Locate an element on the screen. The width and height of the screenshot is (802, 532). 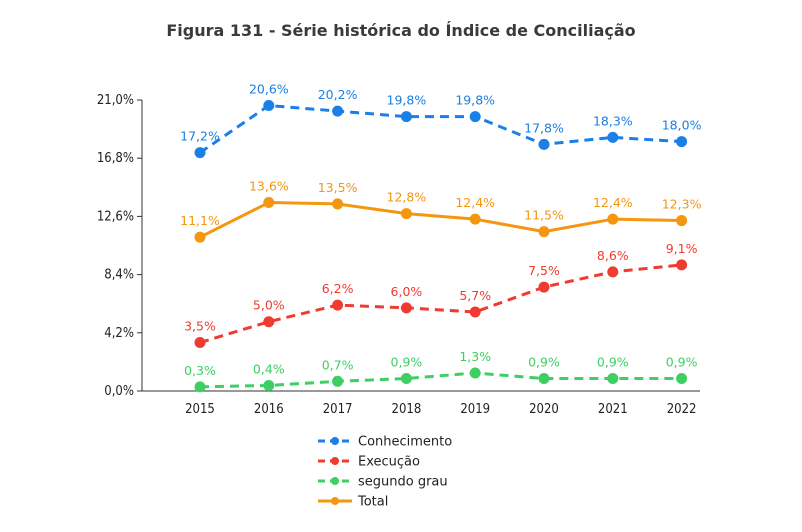
data-label: 0,4% is located at coordinates (269, 368).